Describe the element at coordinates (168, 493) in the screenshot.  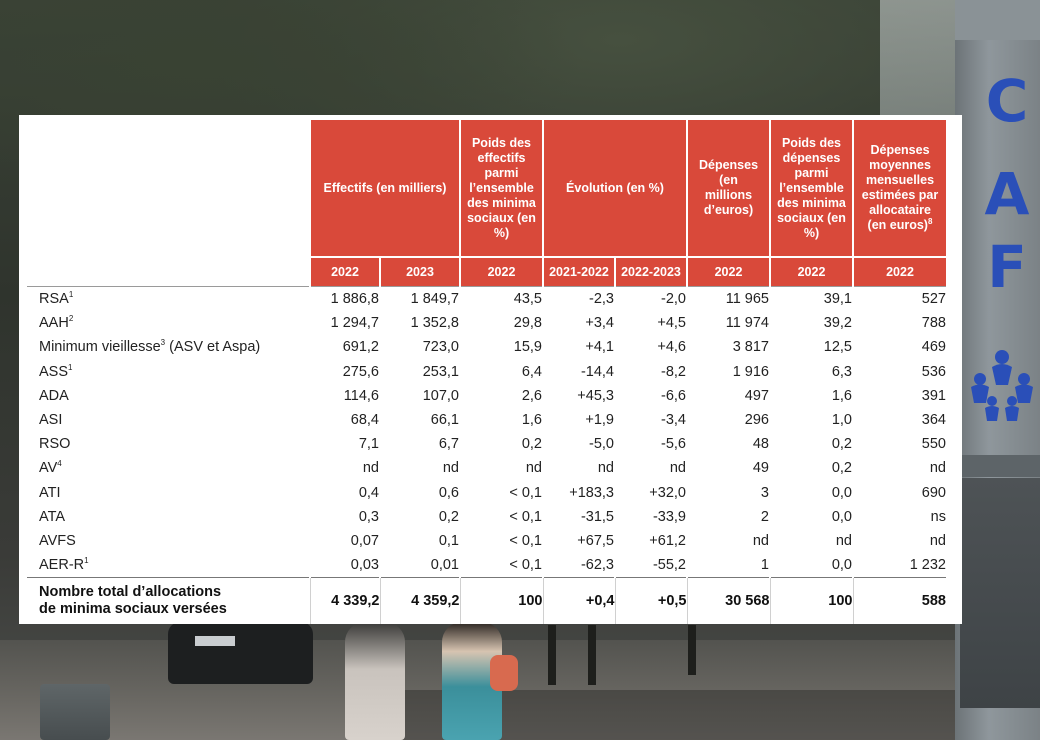
I see `row-label: ATI` at that location.